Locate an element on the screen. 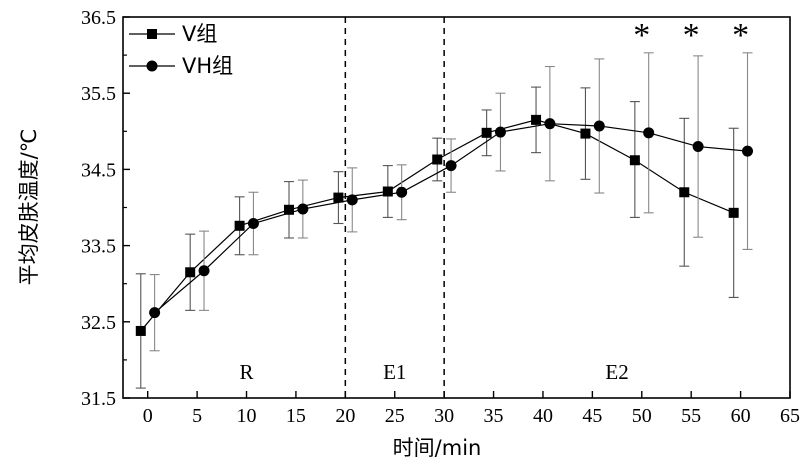  x-tick-label-10: 50 is located at coordinates (642, 416).